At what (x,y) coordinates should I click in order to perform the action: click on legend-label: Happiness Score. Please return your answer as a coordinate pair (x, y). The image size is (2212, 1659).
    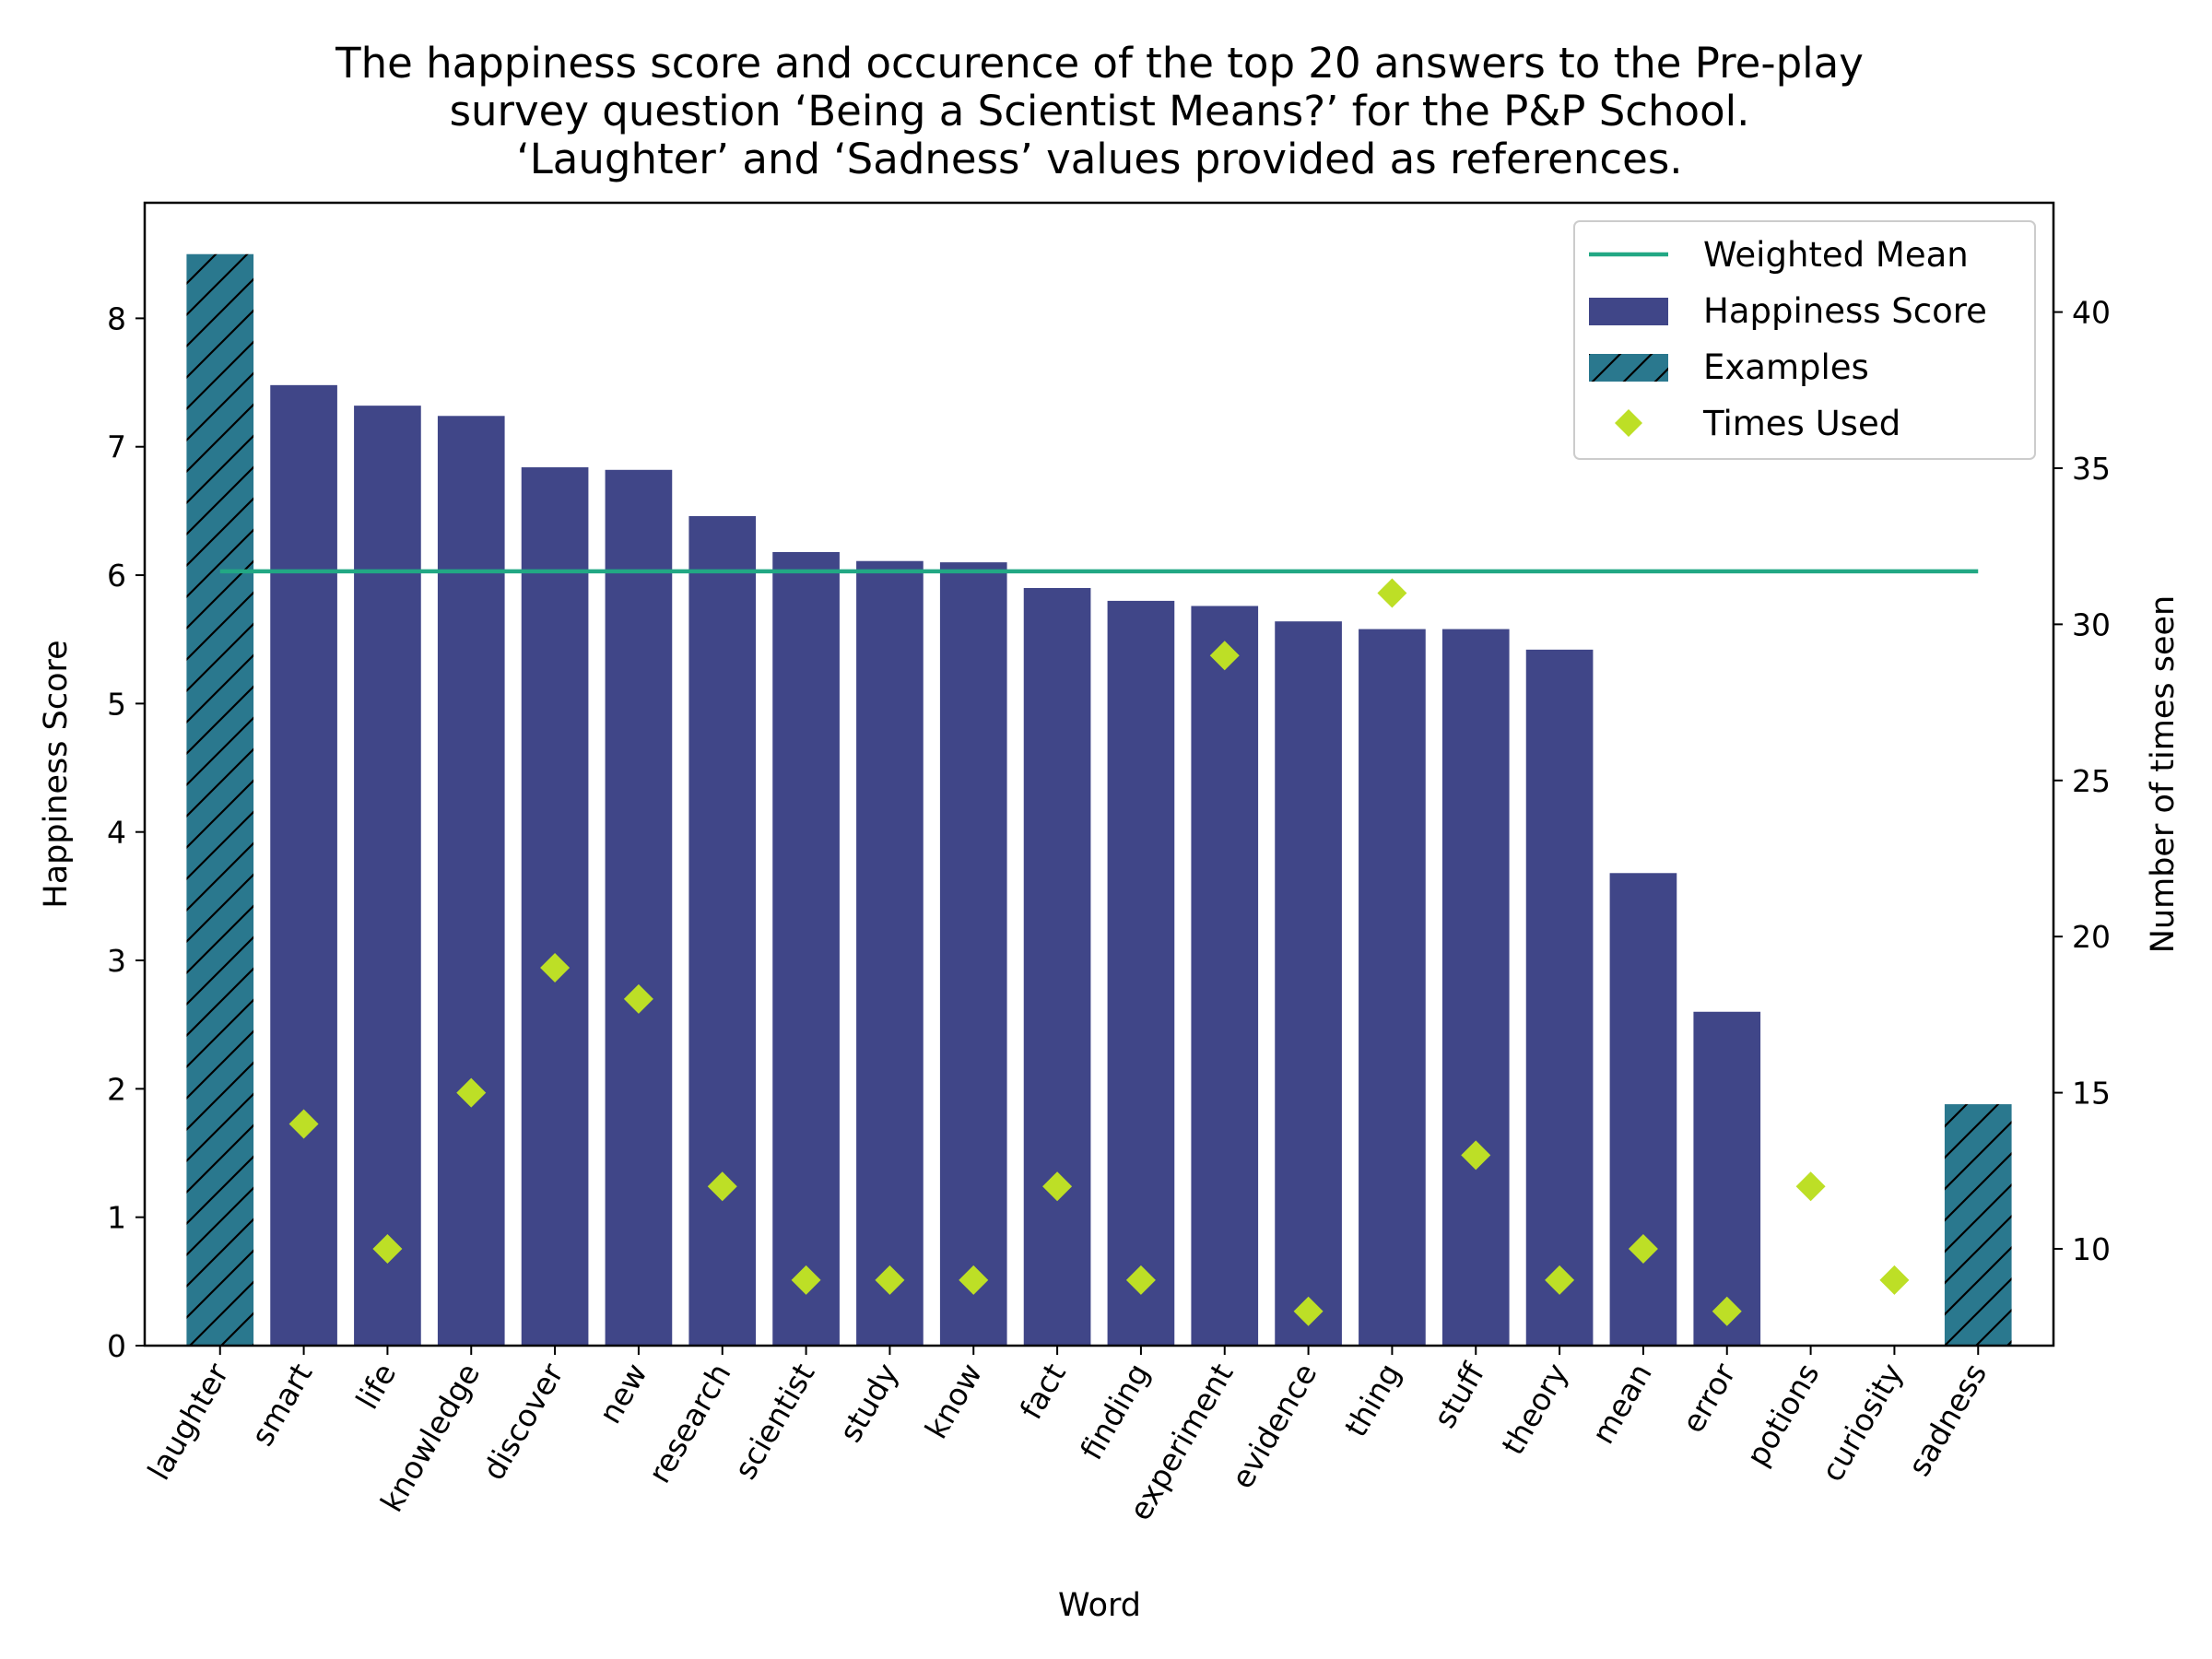
    Looking at the image, I should click on (1845, 311).